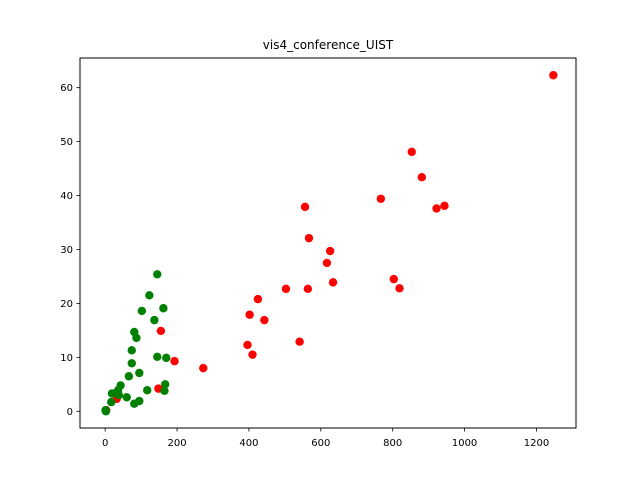 The image size is (640, 480). What do you see at coordinates (66, 196) in the screenshot?
I see `y-tick-label: 40` at bounding box center [66, 196].